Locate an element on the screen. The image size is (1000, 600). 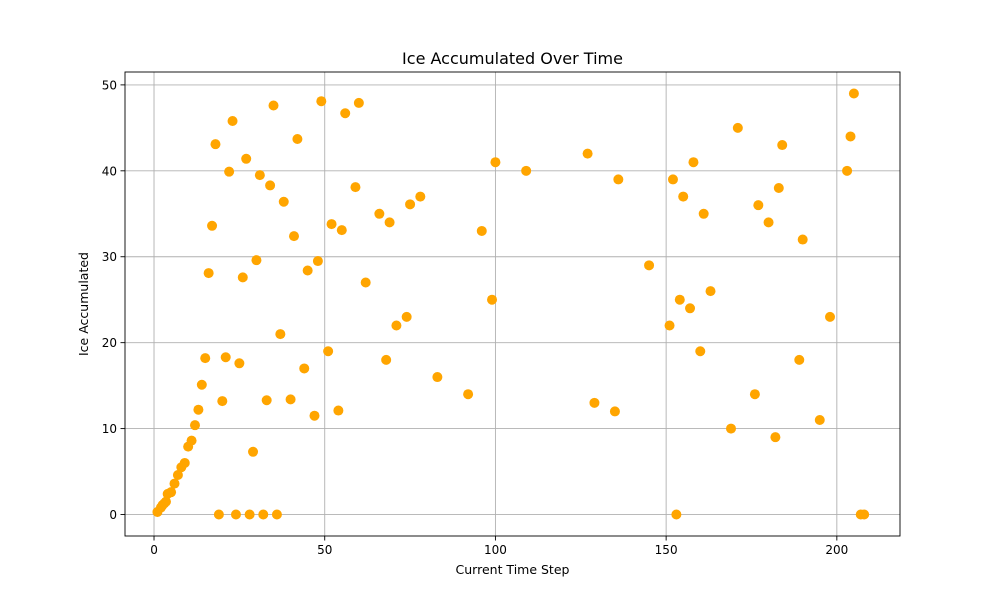
y-tick-label: 20 is located at coordinates (109, 343).